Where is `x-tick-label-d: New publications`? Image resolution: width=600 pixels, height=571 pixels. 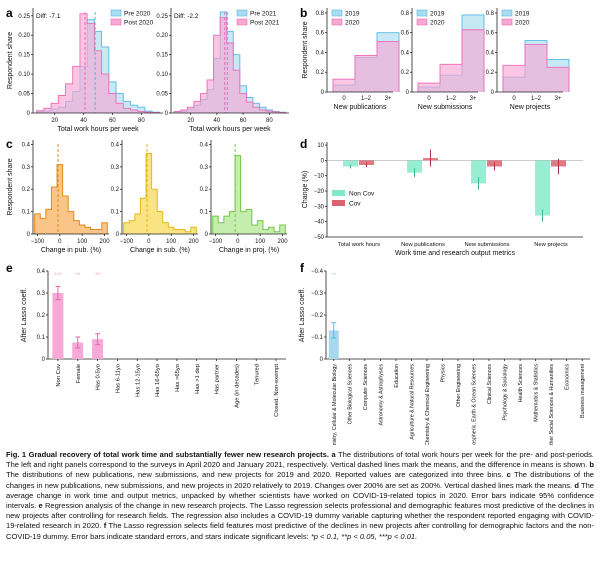
x-tick-label-d: New publications is located at coordinates (423, 245).